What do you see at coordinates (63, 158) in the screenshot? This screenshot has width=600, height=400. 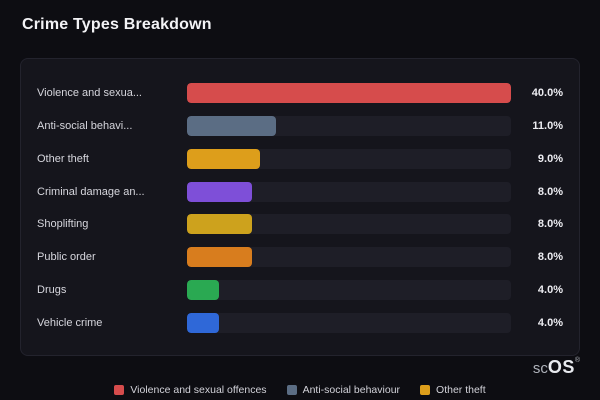 I see `category-label: Other theft` at bounding box center [63, 158].